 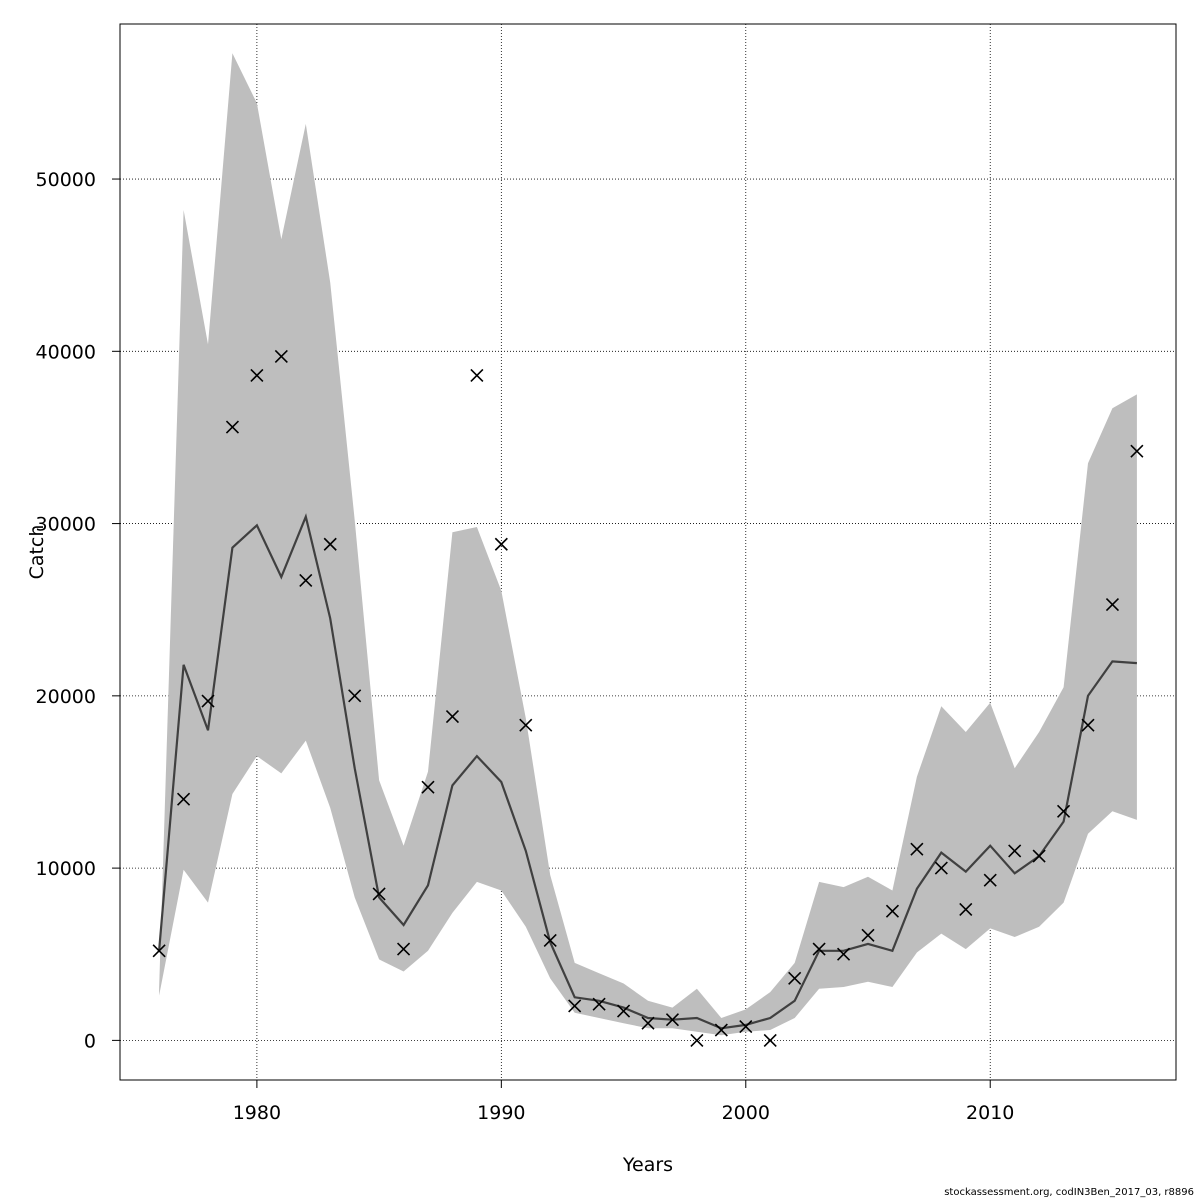 What do you see at coordinates (647, 1165) in the screenshot?
I see `x-axis-label: Years` at bounding box center [647, 1165].